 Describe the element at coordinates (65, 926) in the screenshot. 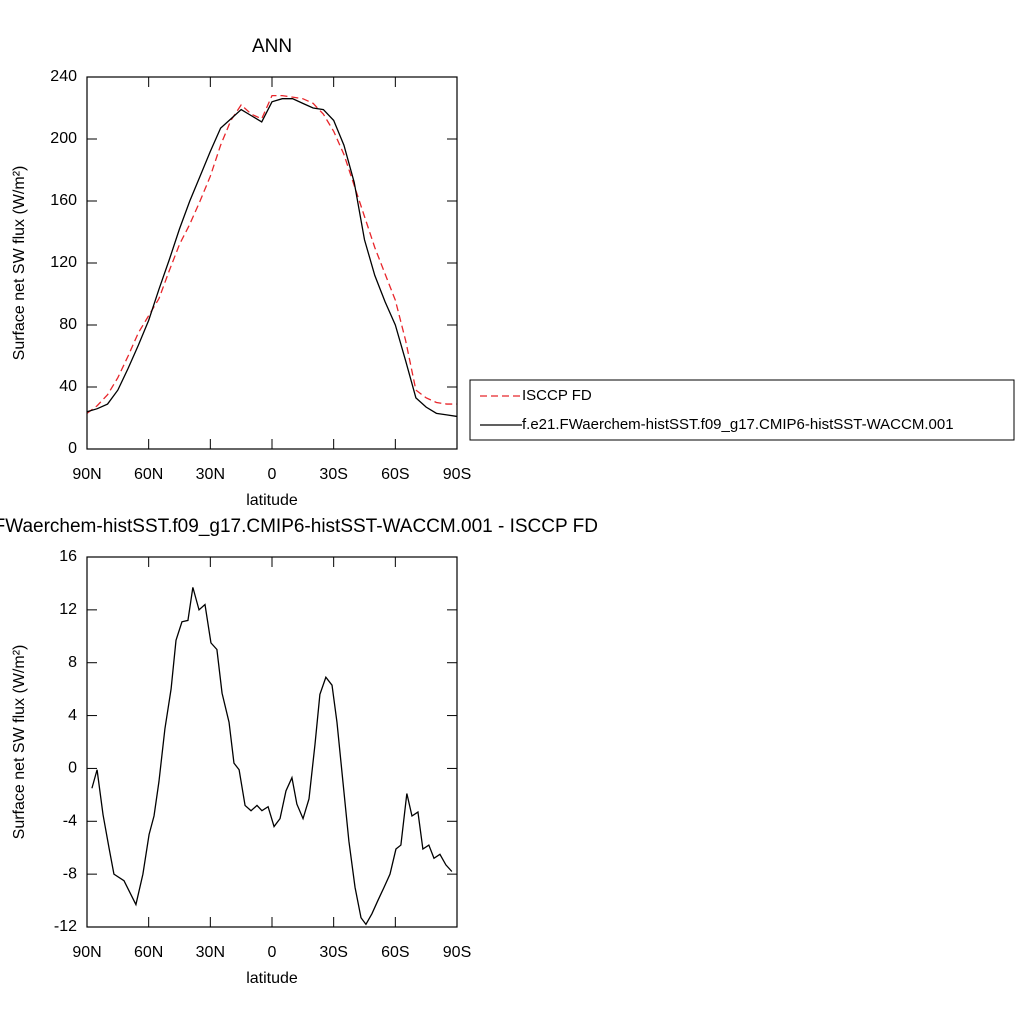

I see `y-tick-label: -12` at that location.